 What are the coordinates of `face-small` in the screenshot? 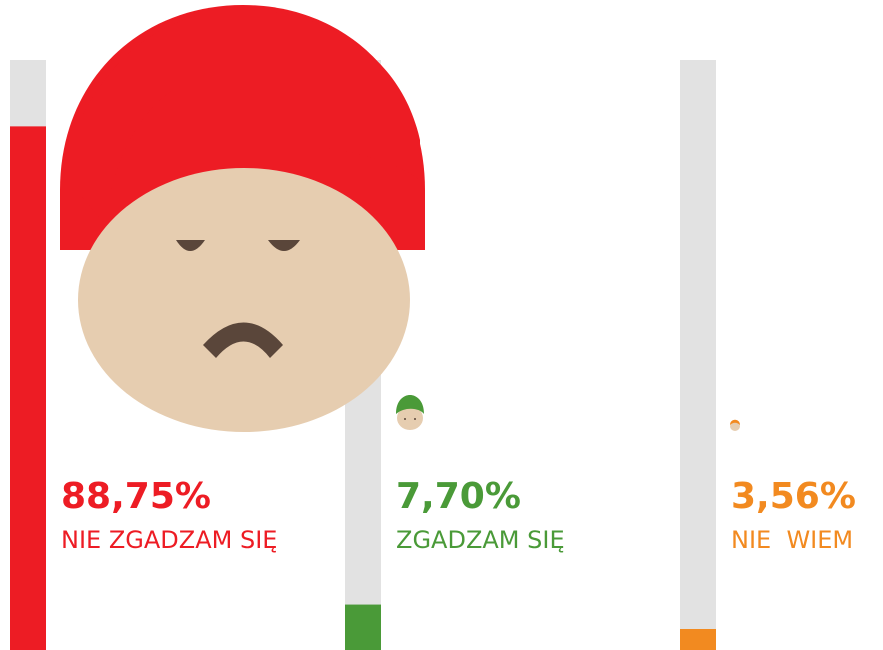 It's located at (410, 412).